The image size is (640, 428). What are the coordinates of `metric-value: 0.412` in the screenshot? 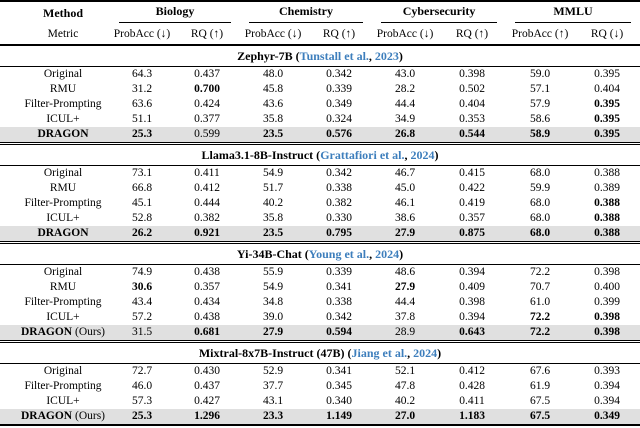 It's located at (472, 371).